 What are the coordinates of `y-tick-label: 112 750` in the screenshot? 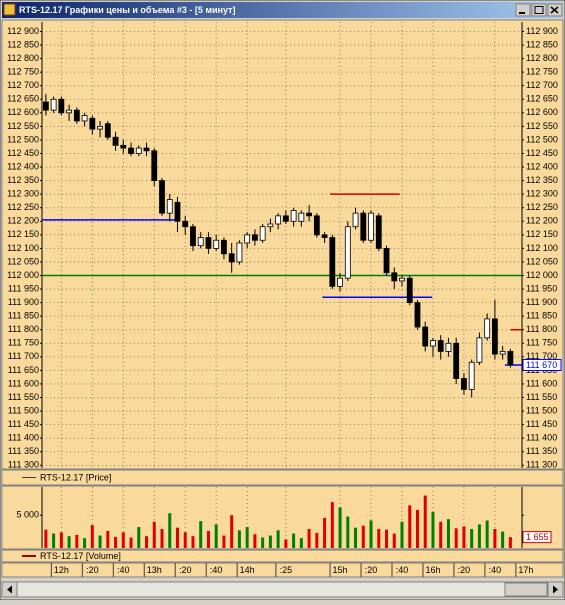 It's located at (542, 72).